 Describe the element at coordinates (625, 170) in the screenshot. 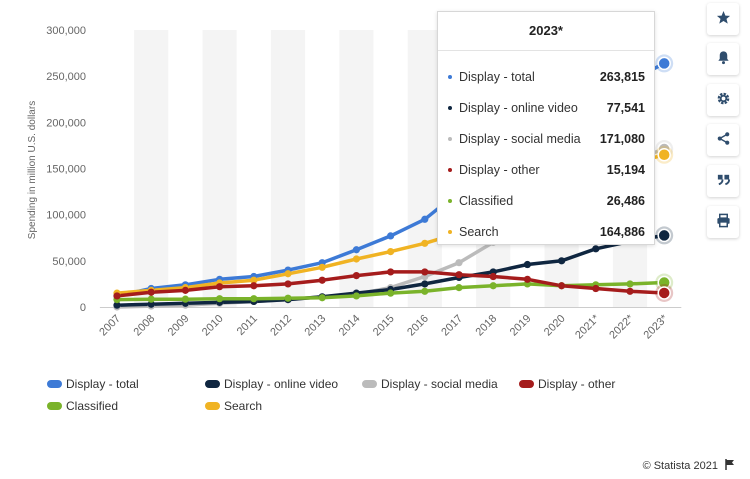

I see `tooltip-value: 15,194` at that location.